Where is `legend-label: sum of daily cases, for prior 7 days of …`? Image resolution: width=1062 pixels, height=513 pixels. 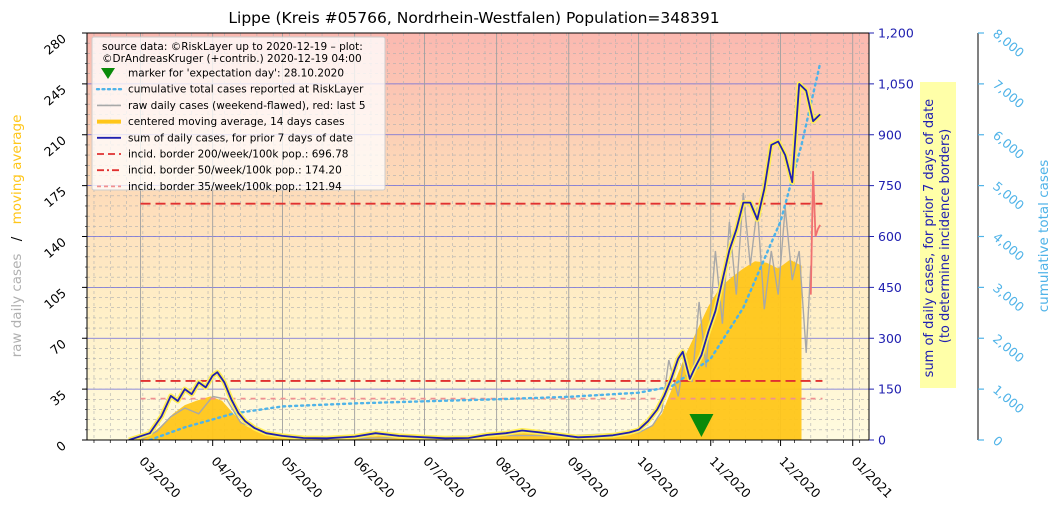 legend-label: sum of daily cases, for prior 7 days of … is located at coordinates (240, 138).